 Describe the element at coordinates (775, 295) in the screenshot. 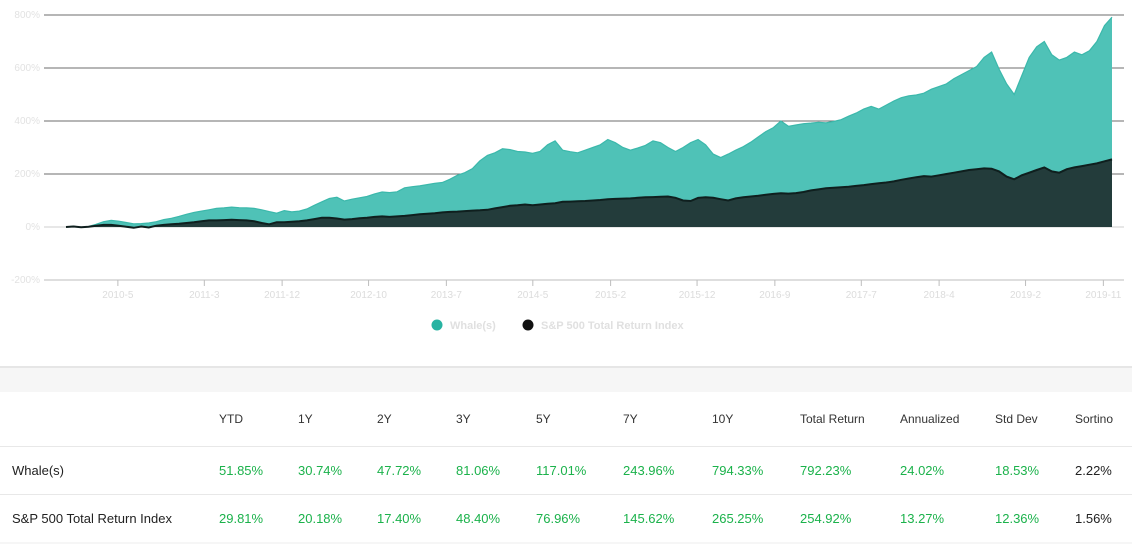

I see `x-tick-label: 2016-9` at that location.